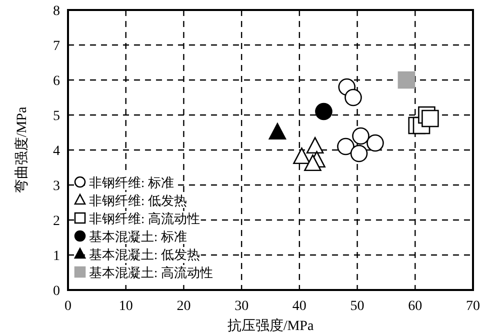  I want to click on x-tick-label: 60, so click(415, 306).